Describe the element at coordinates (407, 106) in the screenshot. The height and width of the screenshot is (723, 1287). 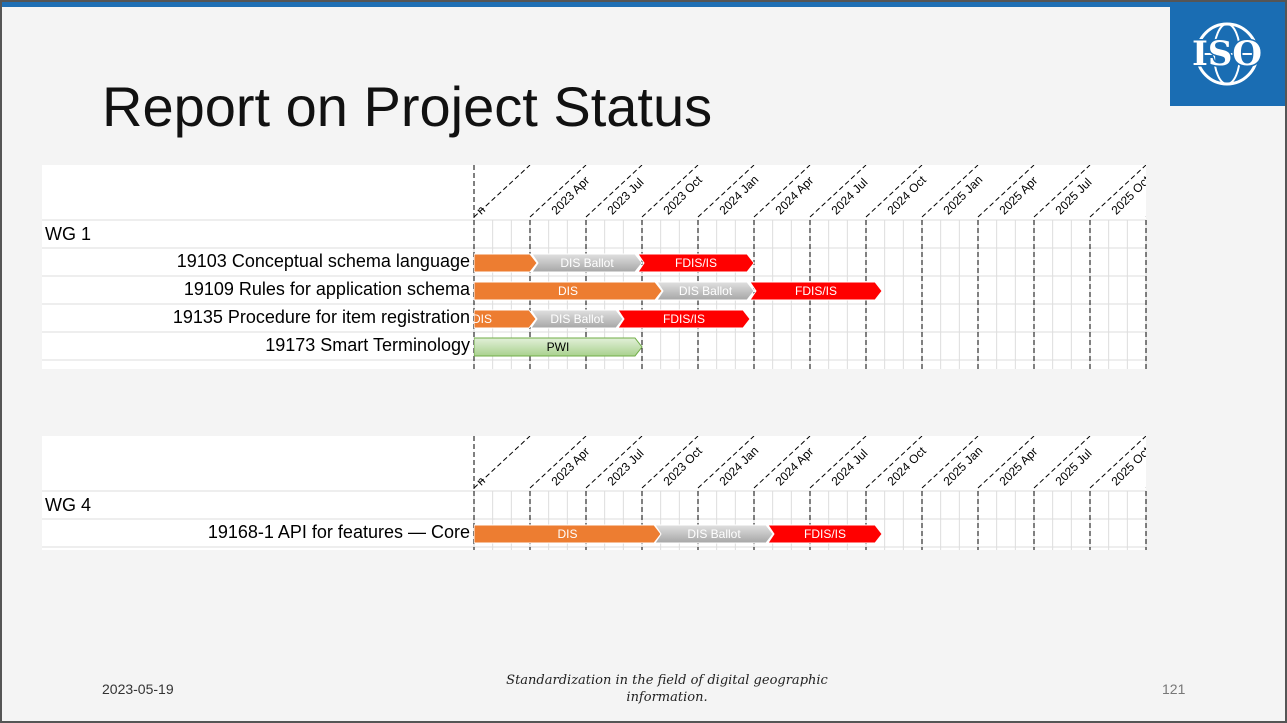
I see `slide-title: Report on Project Status` at that location.